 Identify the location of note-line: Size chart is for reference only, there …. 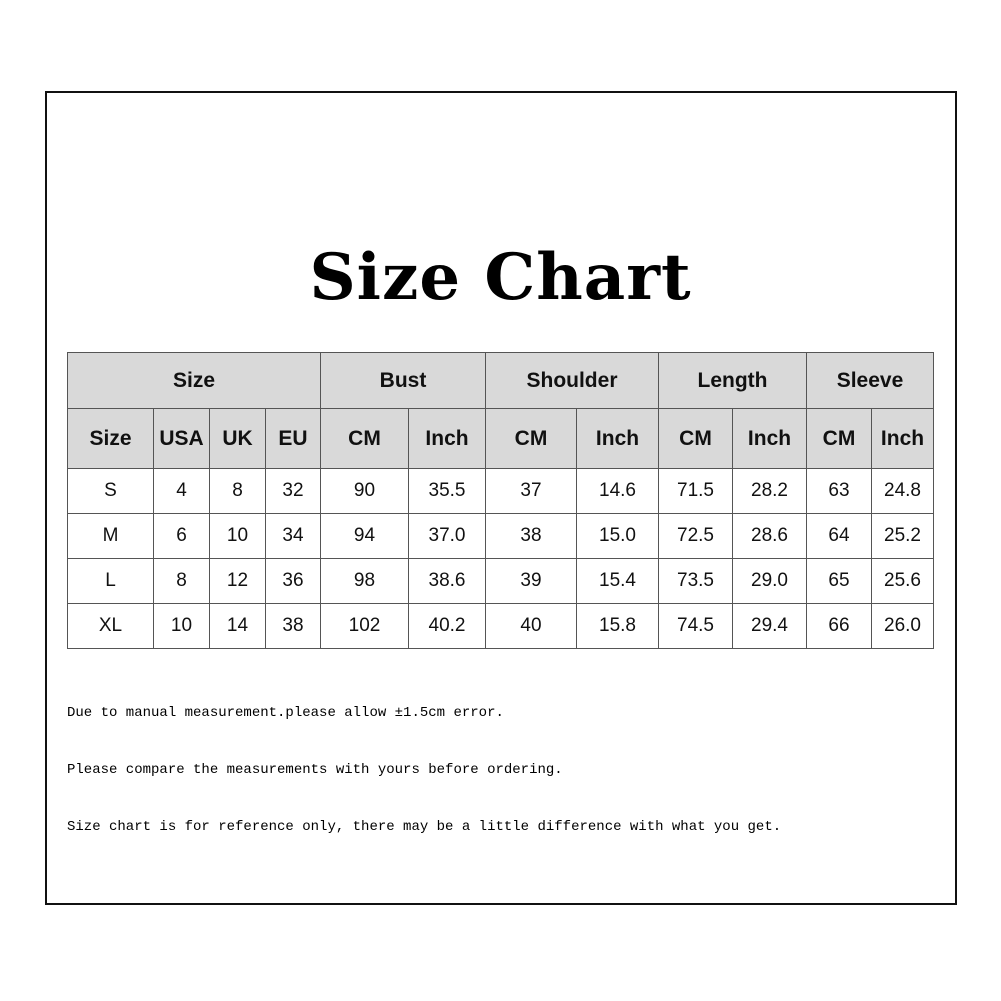
(424, 827).